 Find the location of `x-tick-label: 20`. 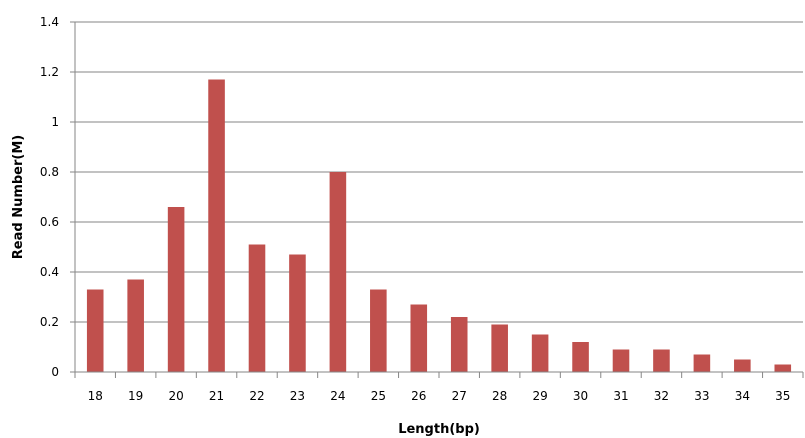

x-tick-label: 20 is located at coordinates (175, 396).